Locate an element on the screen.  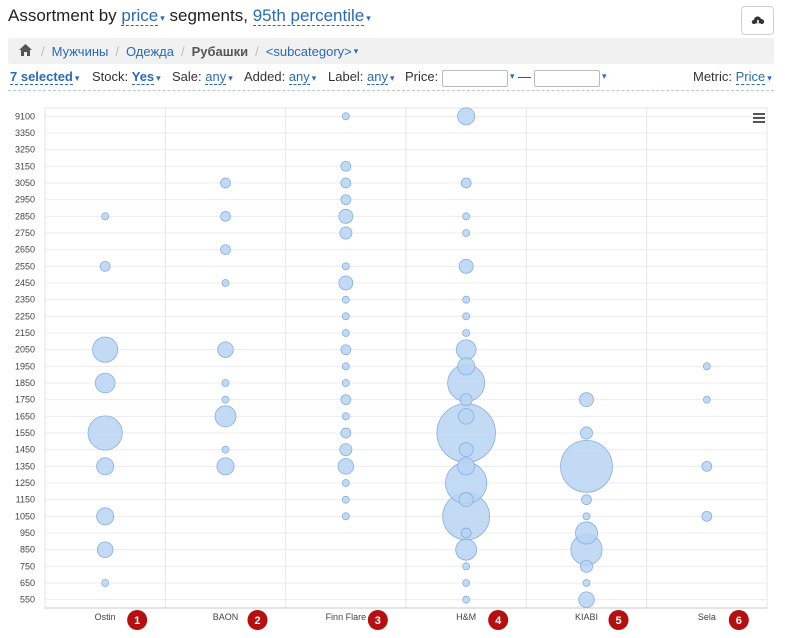
price-min-input is located at coordinates (475, 78).